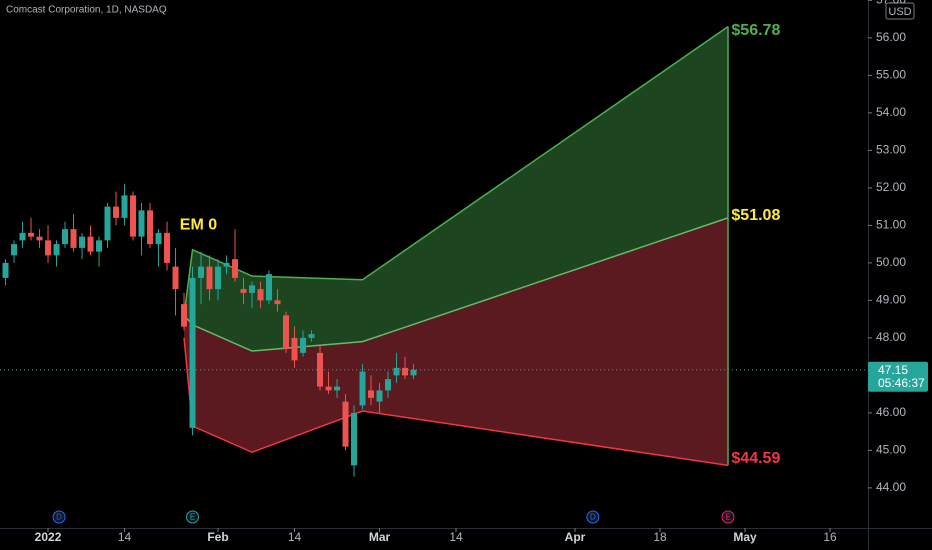  Describe the element at coordinates (891, 37) in the screenshot. I see `y-tick-label: 56.00` at that location.